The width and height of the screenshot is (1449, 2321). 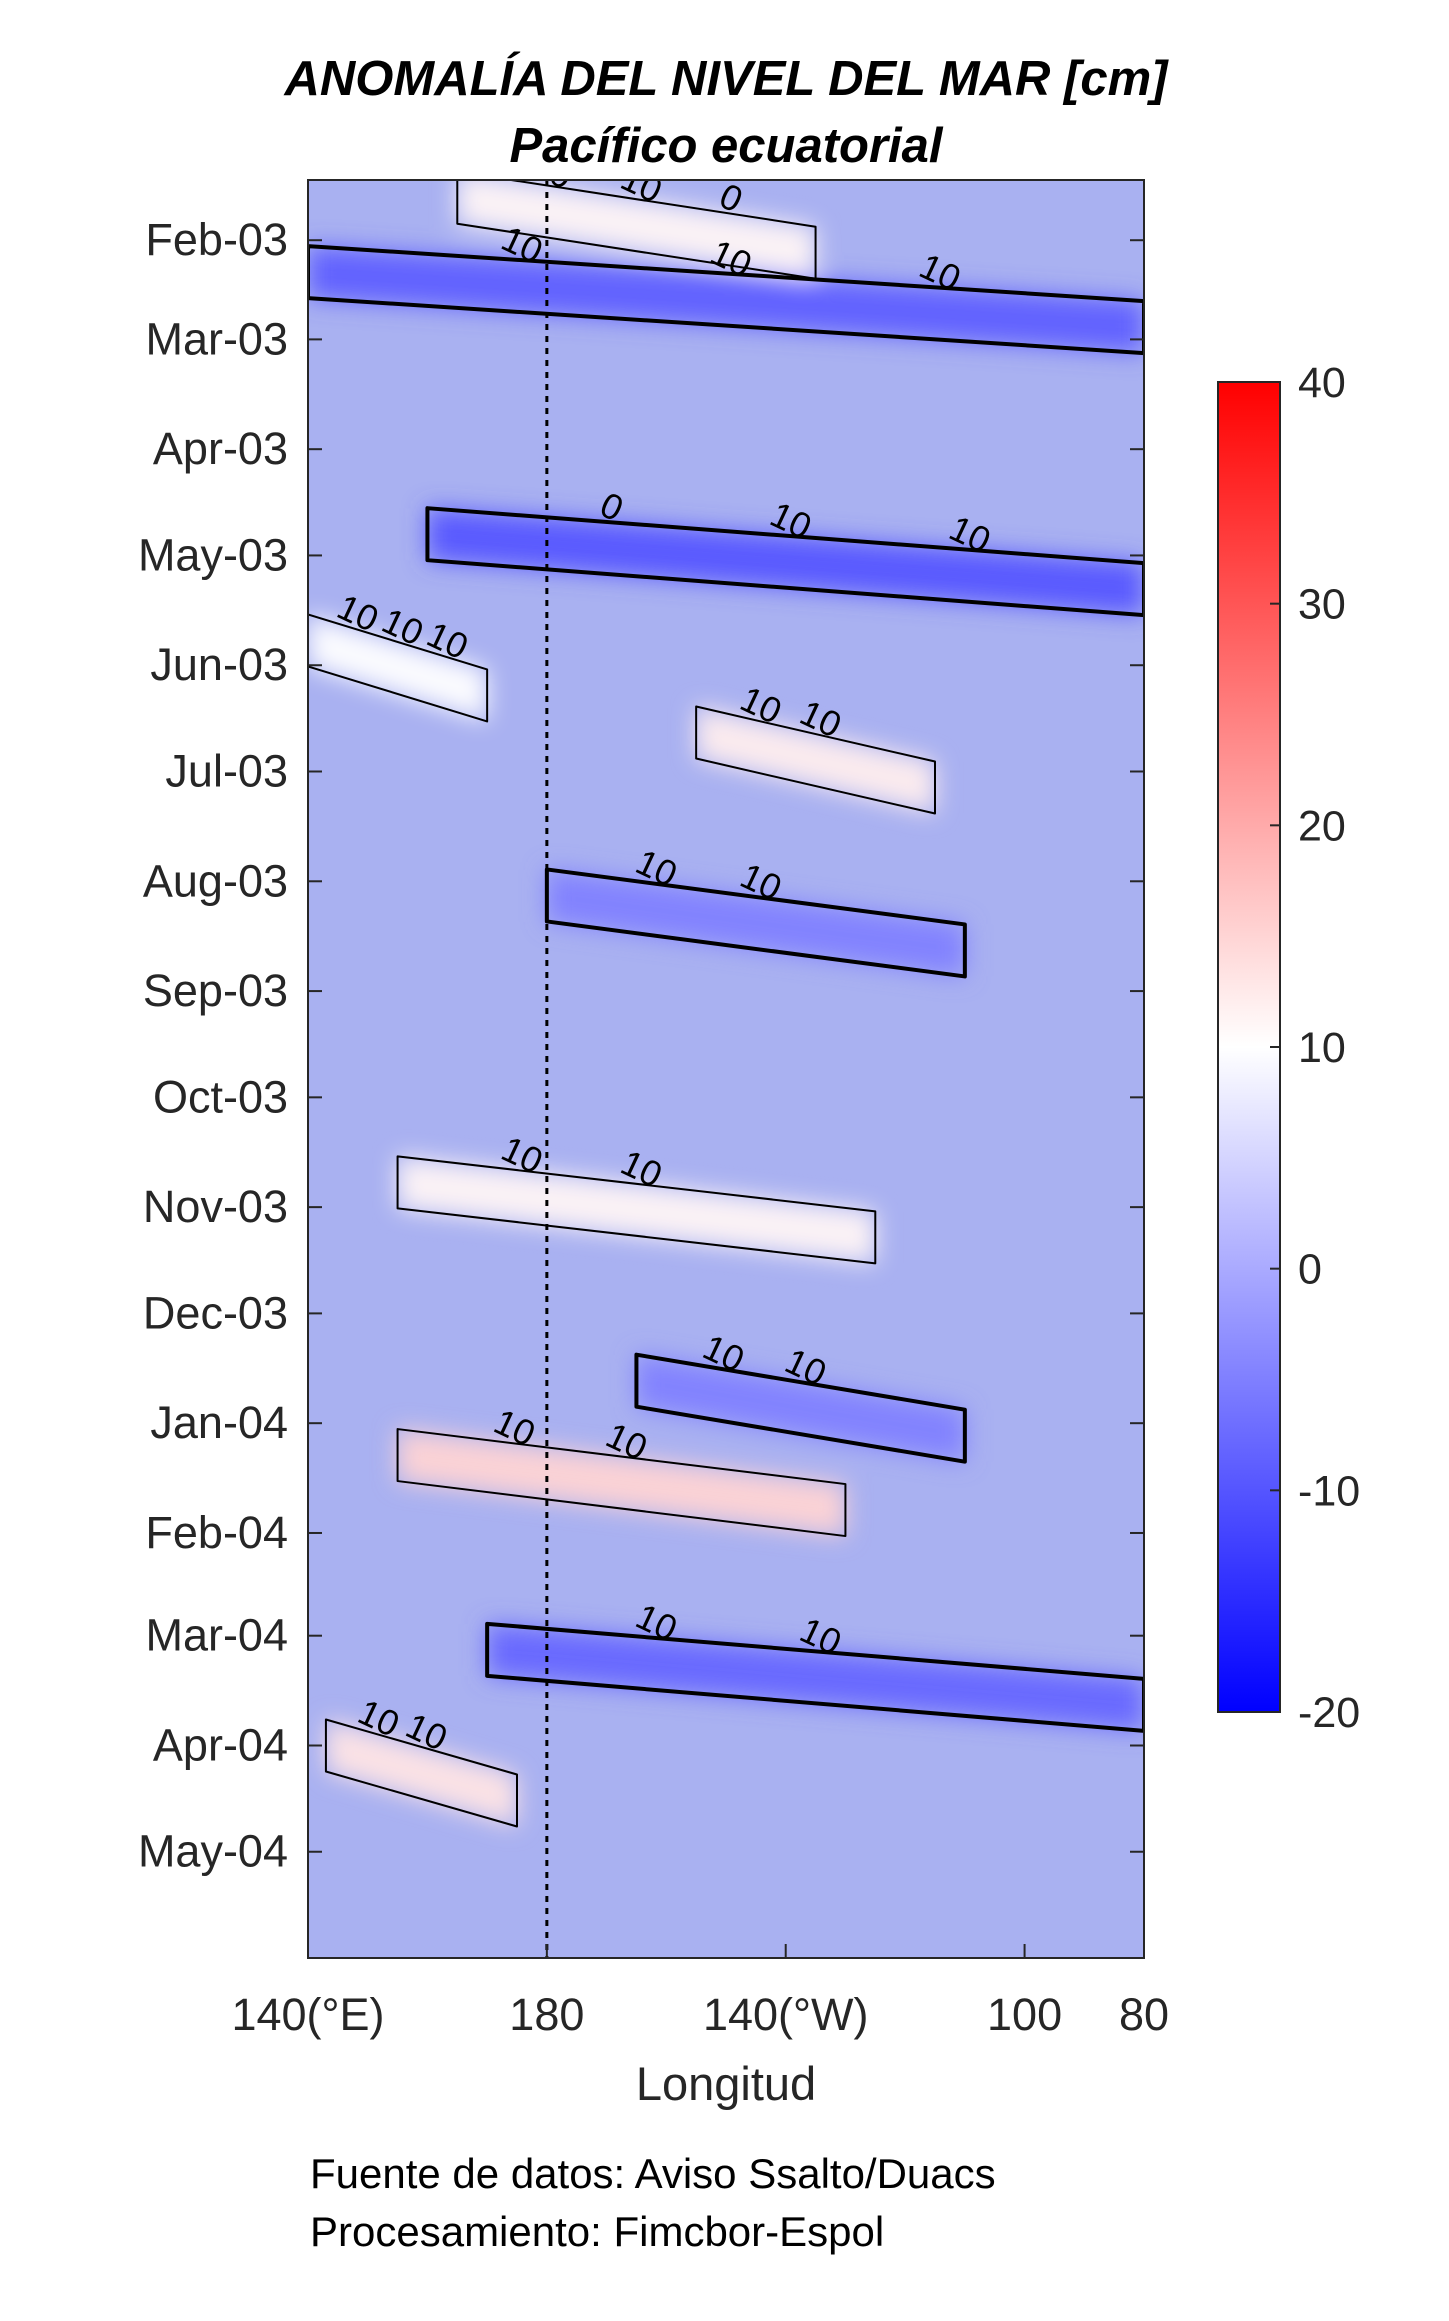 I want to click on x-axis-ticks: 140(°E) 180 140(°W) 100 80, so click(x=700, y=1992).